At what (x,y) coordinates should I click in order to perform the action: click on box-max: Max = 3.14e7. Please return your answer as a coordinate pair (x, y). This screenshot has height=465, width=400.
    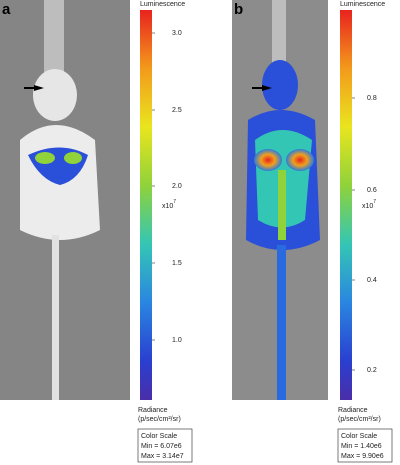
    Looking at the image, I should click on (162, 456).